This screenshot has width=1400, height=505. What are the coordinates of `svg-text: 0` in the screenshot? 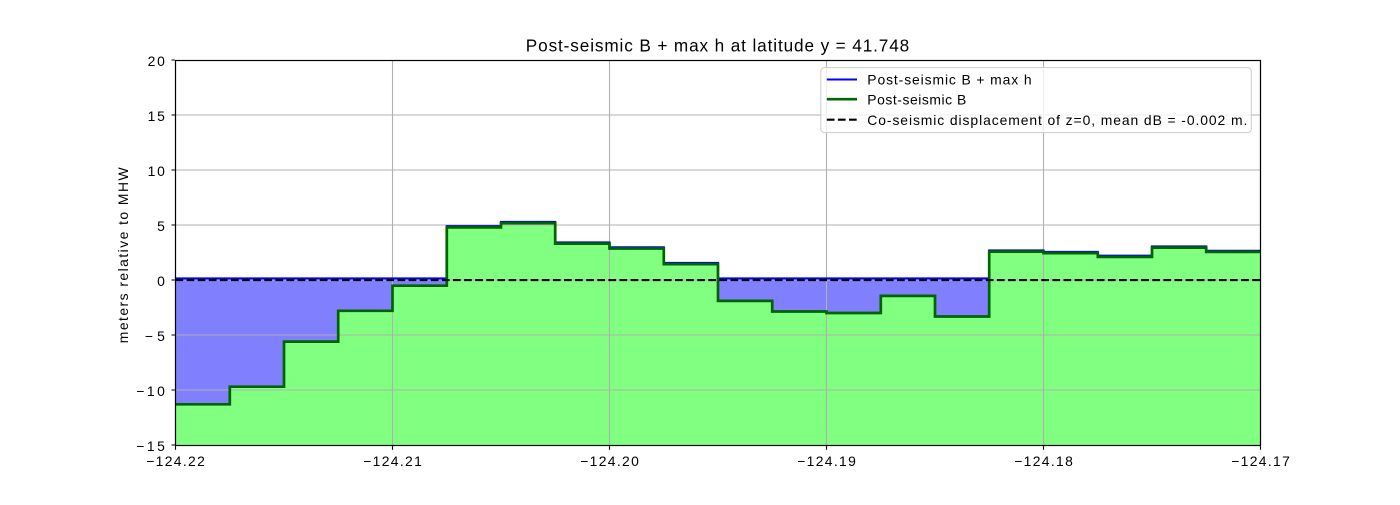 It's located at (161, 281).